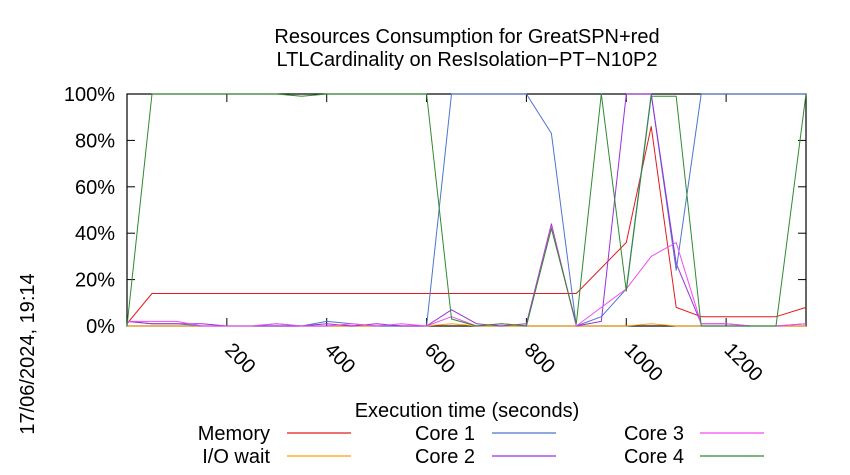  Describe the element at coordinates (339, 358) in the screenshot. I see `x-tick-label: 400` at that location.